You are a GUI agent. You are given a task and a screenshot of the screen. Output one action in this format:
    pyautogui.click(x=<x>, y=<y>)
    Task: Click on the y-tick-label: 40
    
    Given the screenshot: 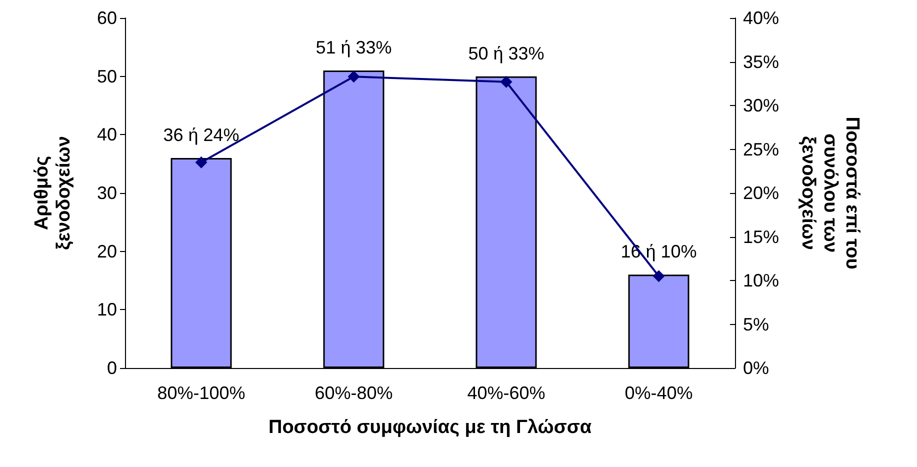 What is the action you would take?
    pyautogui.click(x=106, y=134)
    